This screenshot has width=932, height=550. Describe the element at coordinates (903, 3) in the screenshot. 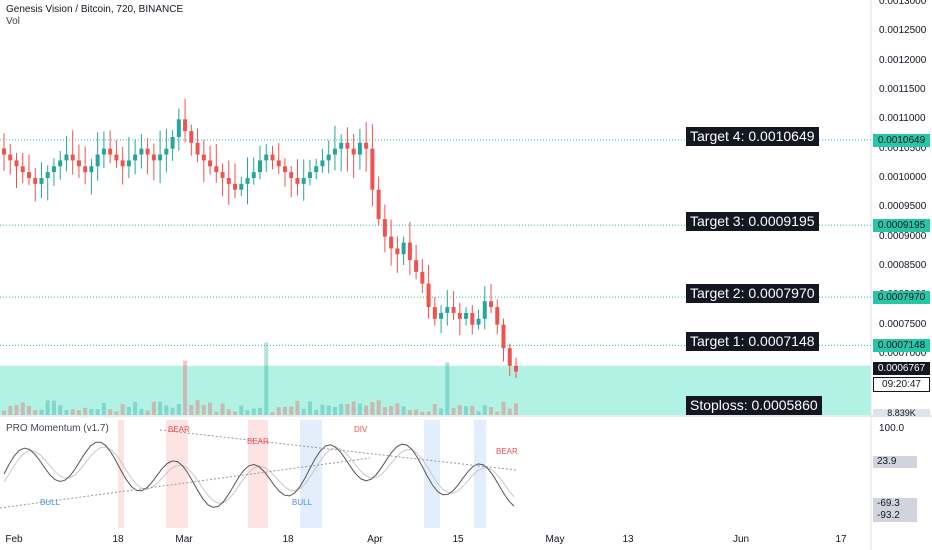

I see `price-tick-label: 0.0013000` at that location.